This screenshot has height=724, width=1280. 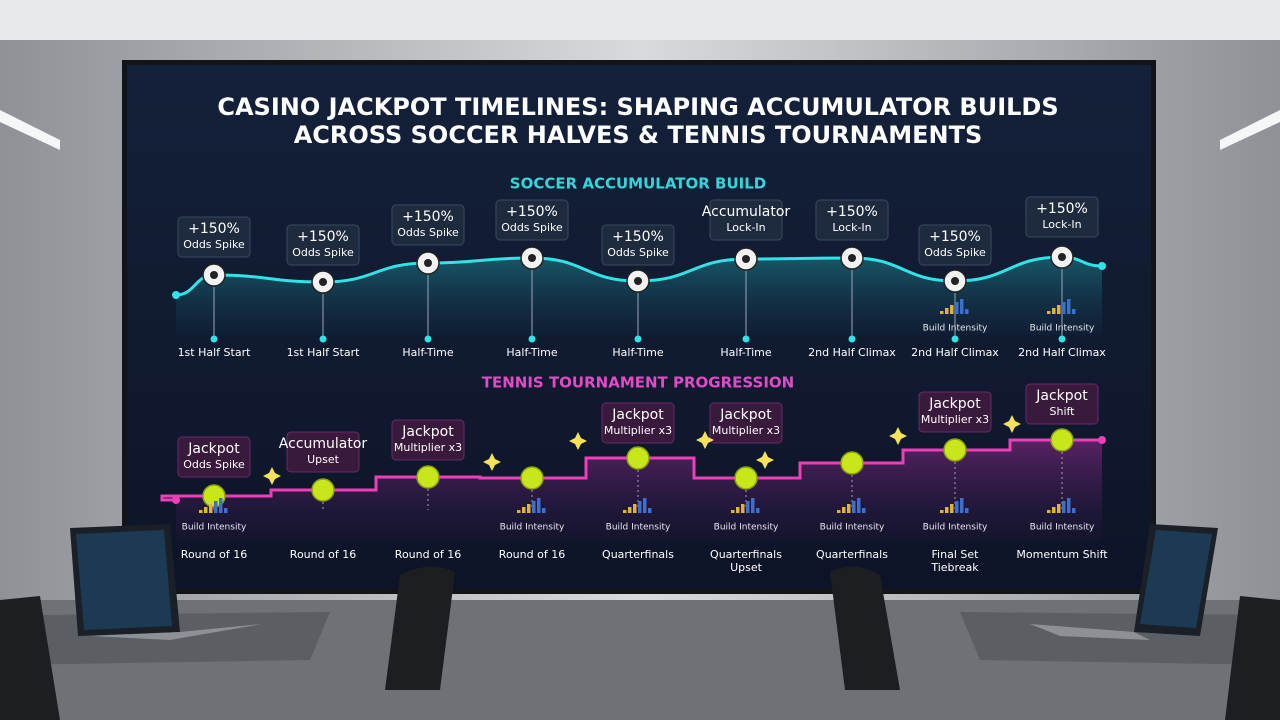 What do you see at coordinates (1102, 440) in the screenshot?
I see `end-dot` at bounding box center [1102, 440].